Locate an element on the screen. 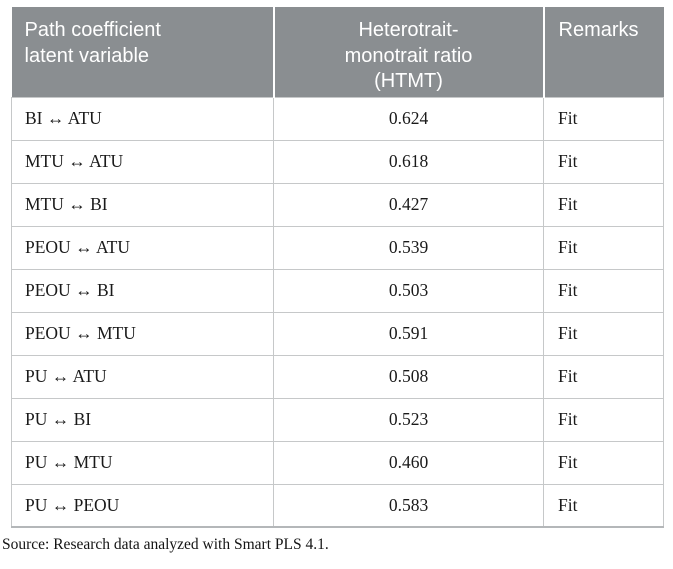 This screenshot has width=673, height=569. table-row: MTU ↔ BI 0.427 Fit is located at coordinates (337, 204).